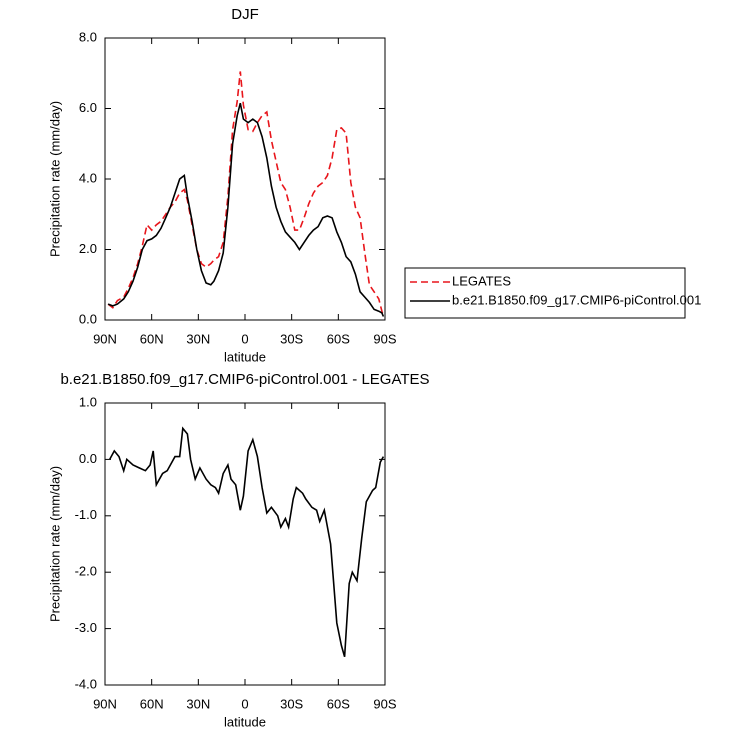 The width and height of the screenshot is (732, 737). Describe the element at coordinates (481, 280) in the screenshot. I see `legend-label: LEGATES` at that location.